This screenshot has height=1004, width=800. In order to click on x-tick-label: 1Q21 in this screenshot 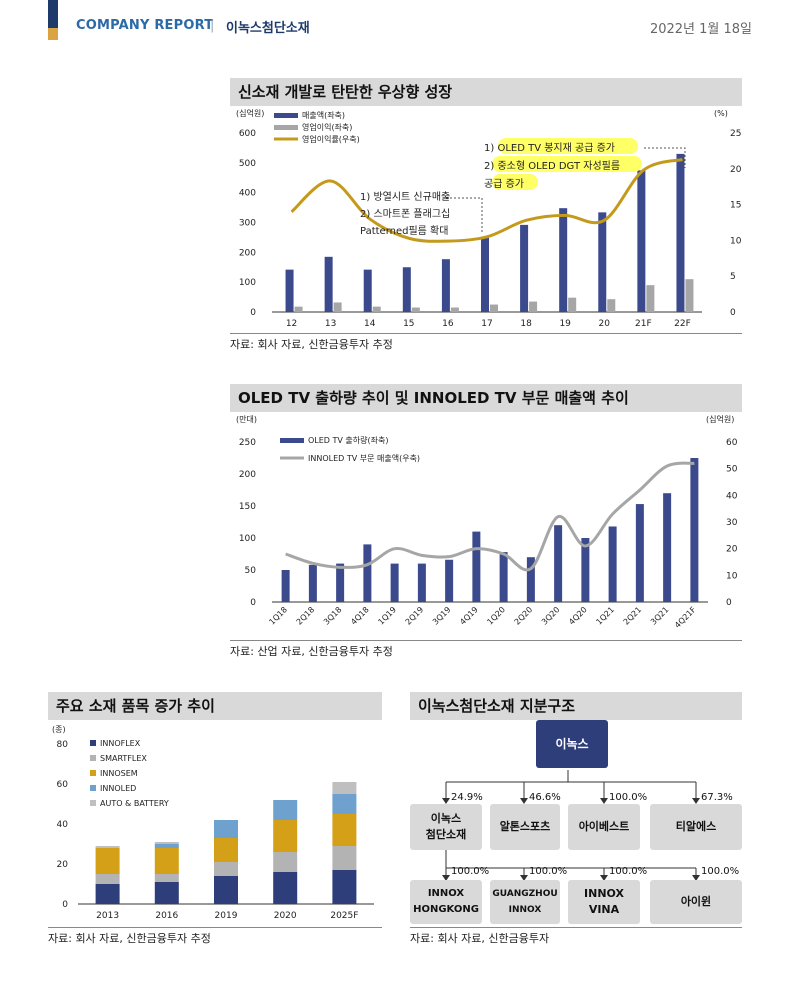, I will do `click(605, 616)`.